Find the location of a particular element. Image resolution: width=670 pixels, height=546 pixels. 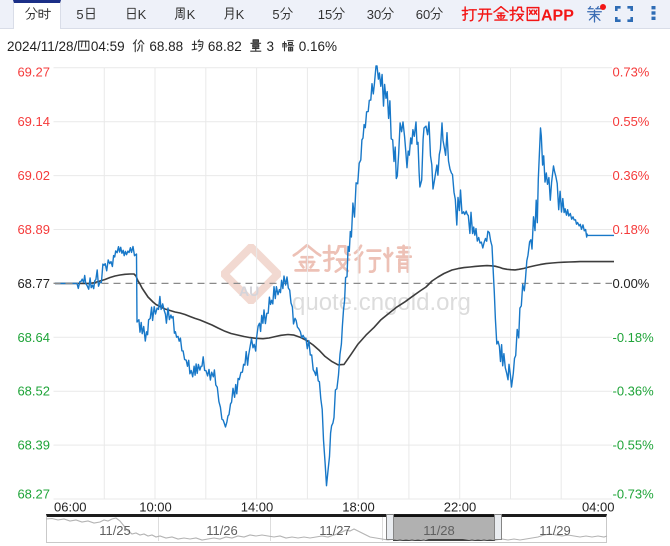

svg-text: 68.64 is located at coordinates (33, 337).